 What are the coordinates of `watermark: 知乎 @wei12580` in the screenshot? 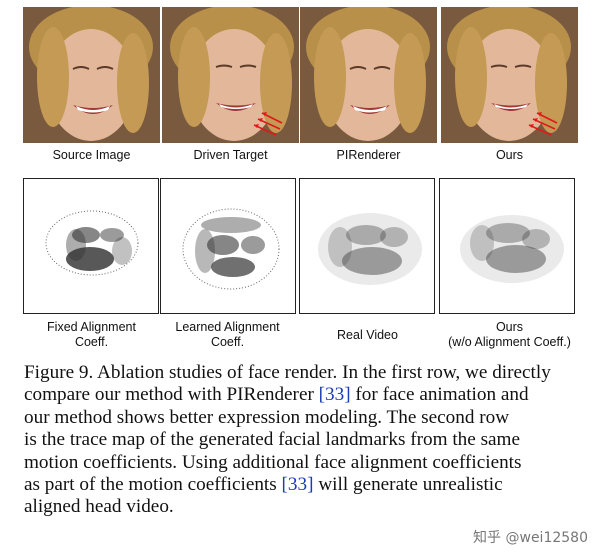 It's located at (530, 538).